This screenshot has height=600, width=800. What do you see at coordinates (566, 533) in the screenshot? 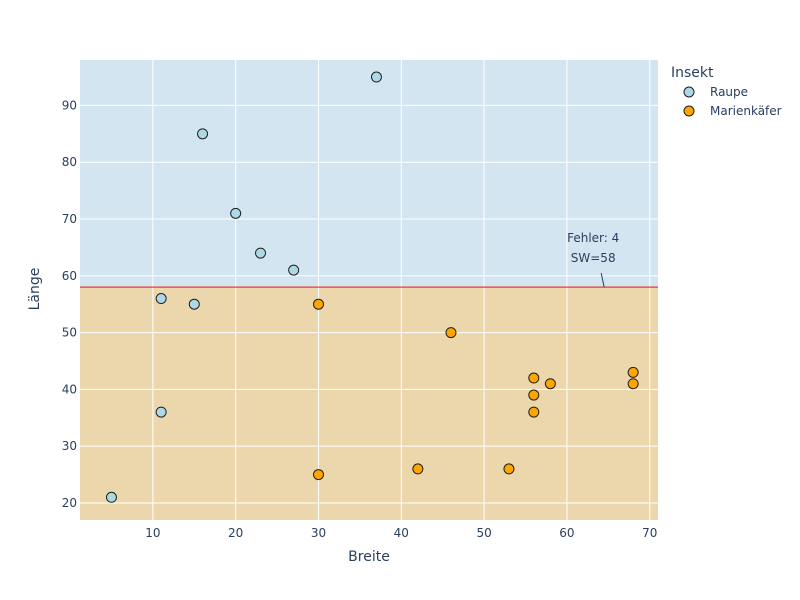
I see `x-tick-label: 60` at bounding box center [566, 533].